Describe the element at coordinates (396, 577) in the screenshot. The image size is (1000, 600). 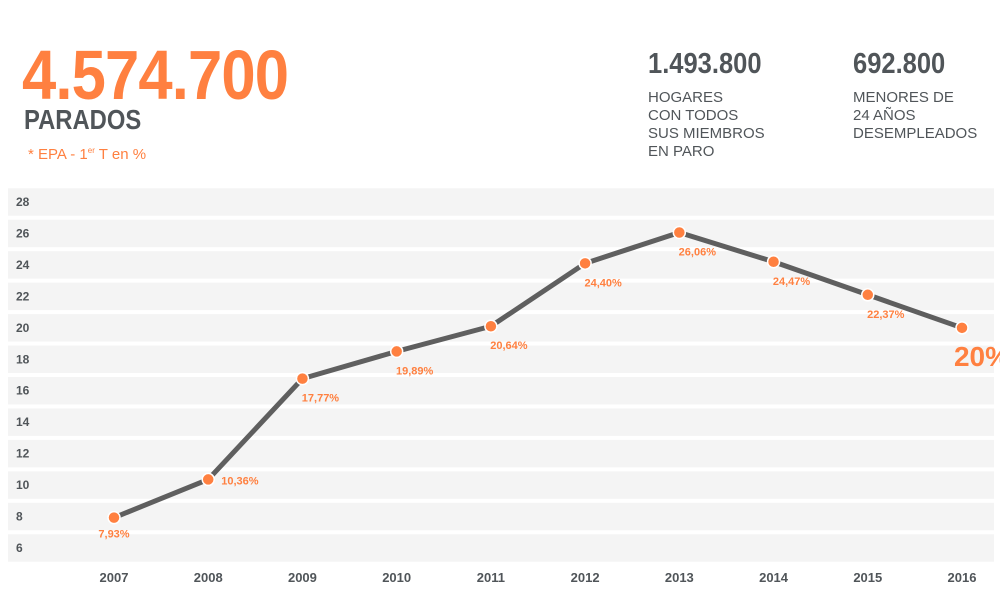
I see `x-tick-label: 2010` at that location.